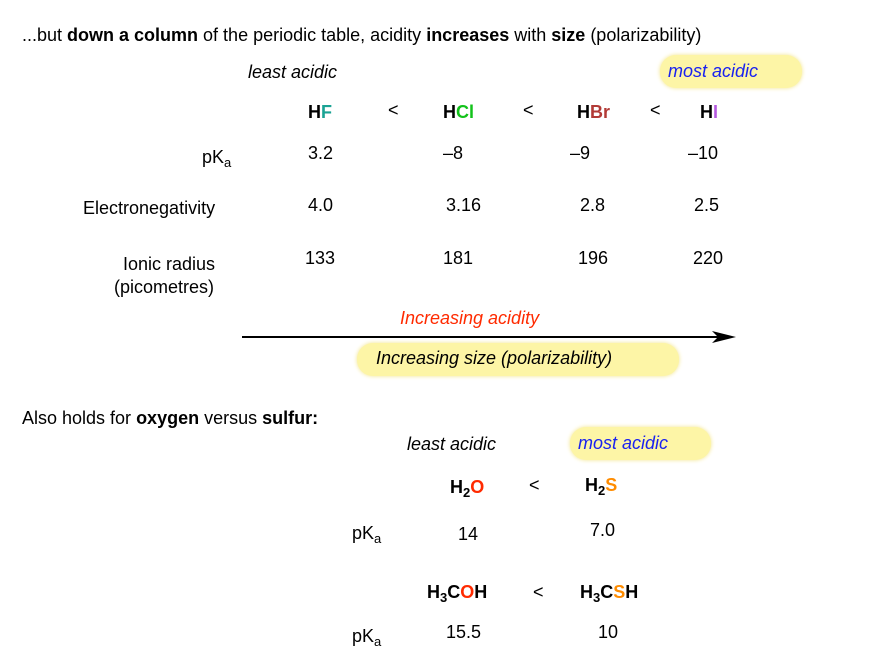  What do you see at coordinates (580, 153) in the screenshot?
I see `pka-value: –9` at bounding box center [580, 153].